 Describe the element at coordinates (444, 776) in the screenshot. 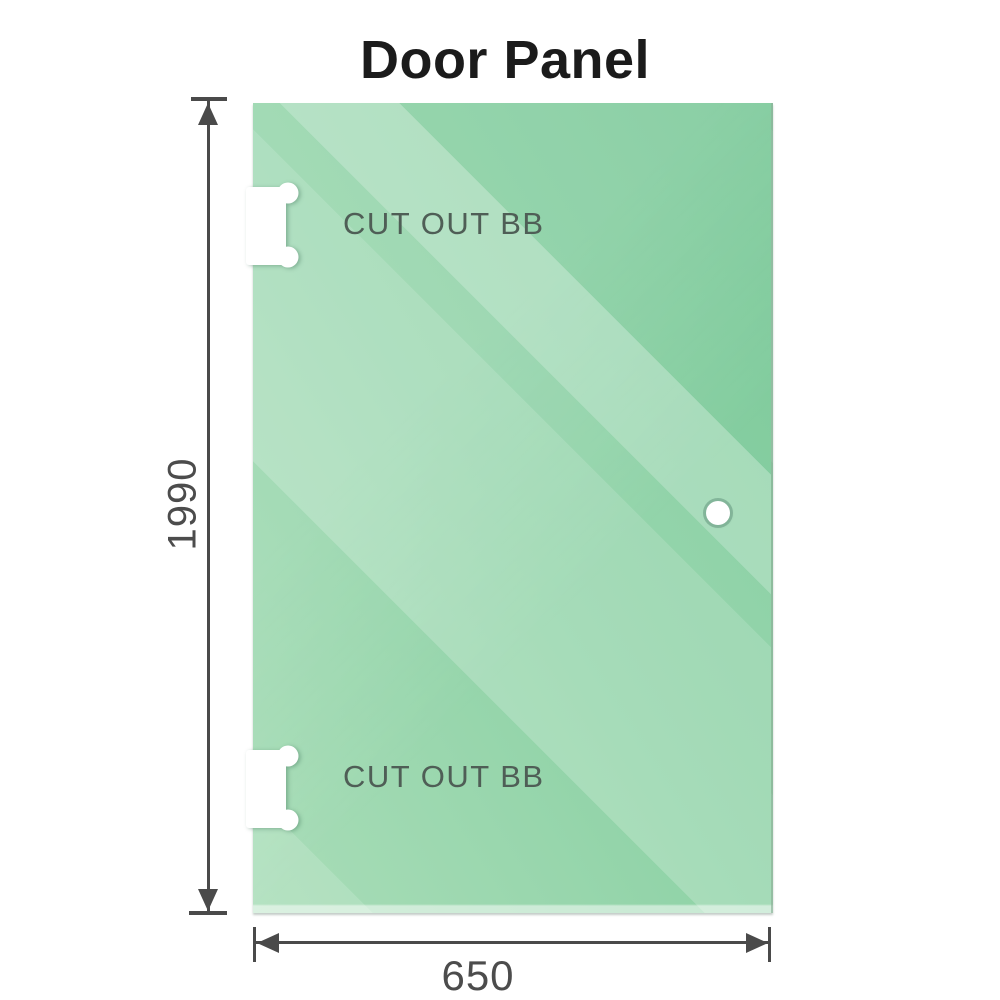

I see `cutout-label-bottom: CUT OUT BB` at that location.